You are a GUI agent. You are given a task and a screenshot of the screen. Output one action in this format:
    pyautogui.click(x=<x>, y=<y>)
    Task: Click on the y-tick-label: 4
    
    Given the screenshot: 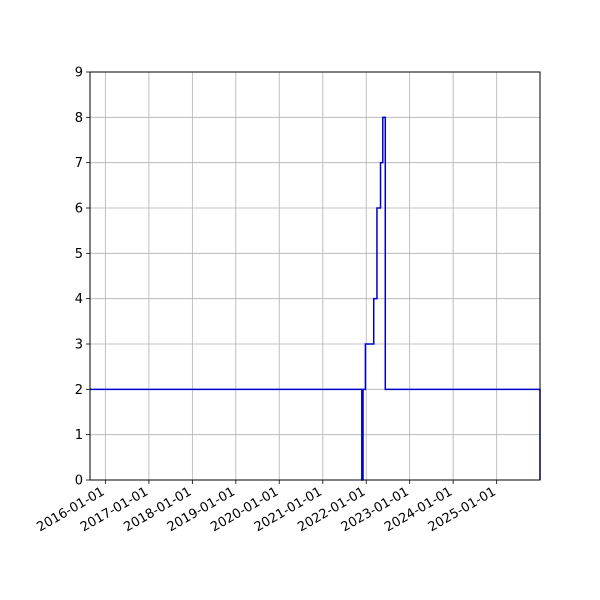 What is the action you would take?
    pyautogui.click(x=79, y=299)
    